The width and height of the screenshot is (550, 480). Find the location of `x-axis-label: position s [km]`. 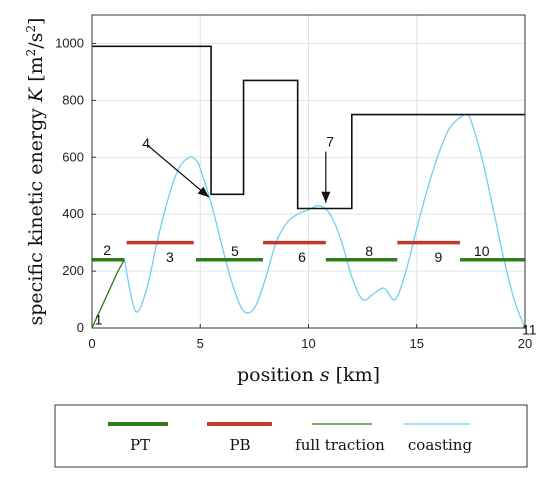

x-axis-label: position s [km] is located at coordinates (308, 375).